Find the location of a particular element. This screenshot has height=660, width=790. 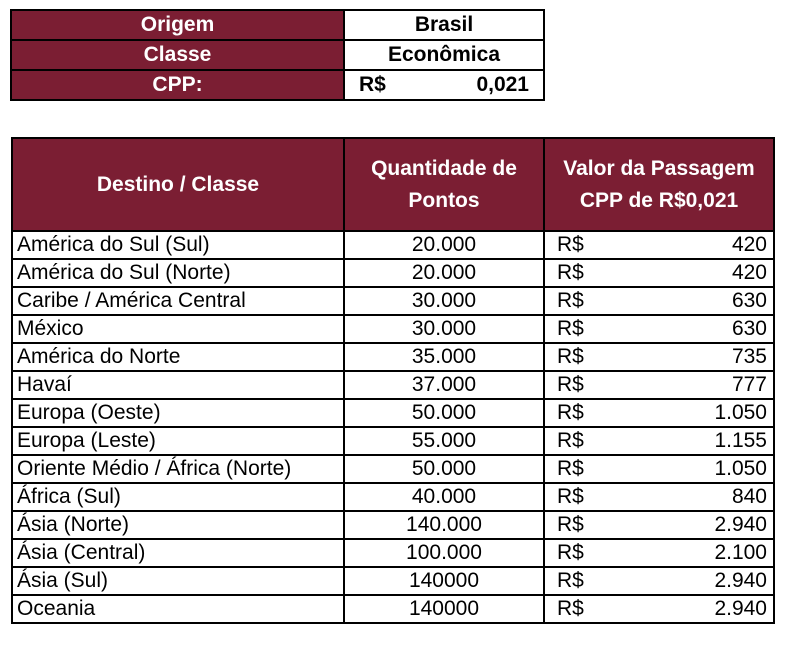

valor-amount: 735 is located at coordinates (749, 356).